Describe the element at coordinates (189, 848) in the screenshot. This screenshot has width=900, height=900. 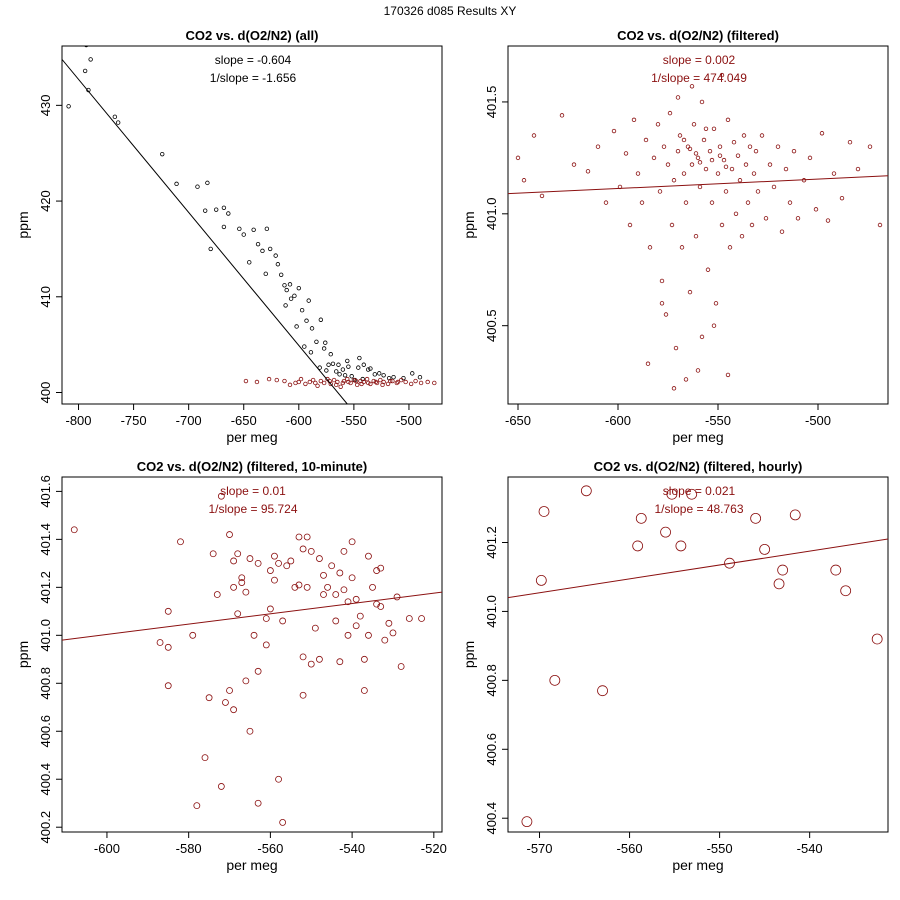
I see `x-tick-label: -580` at that location.